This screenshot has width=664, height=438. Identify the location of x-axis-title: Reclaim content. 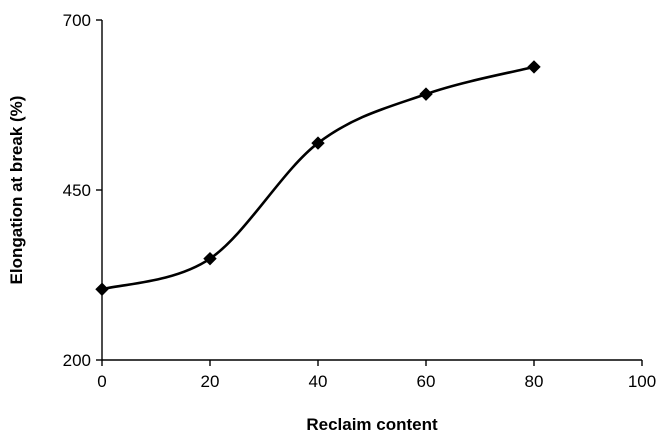
(372, 424).